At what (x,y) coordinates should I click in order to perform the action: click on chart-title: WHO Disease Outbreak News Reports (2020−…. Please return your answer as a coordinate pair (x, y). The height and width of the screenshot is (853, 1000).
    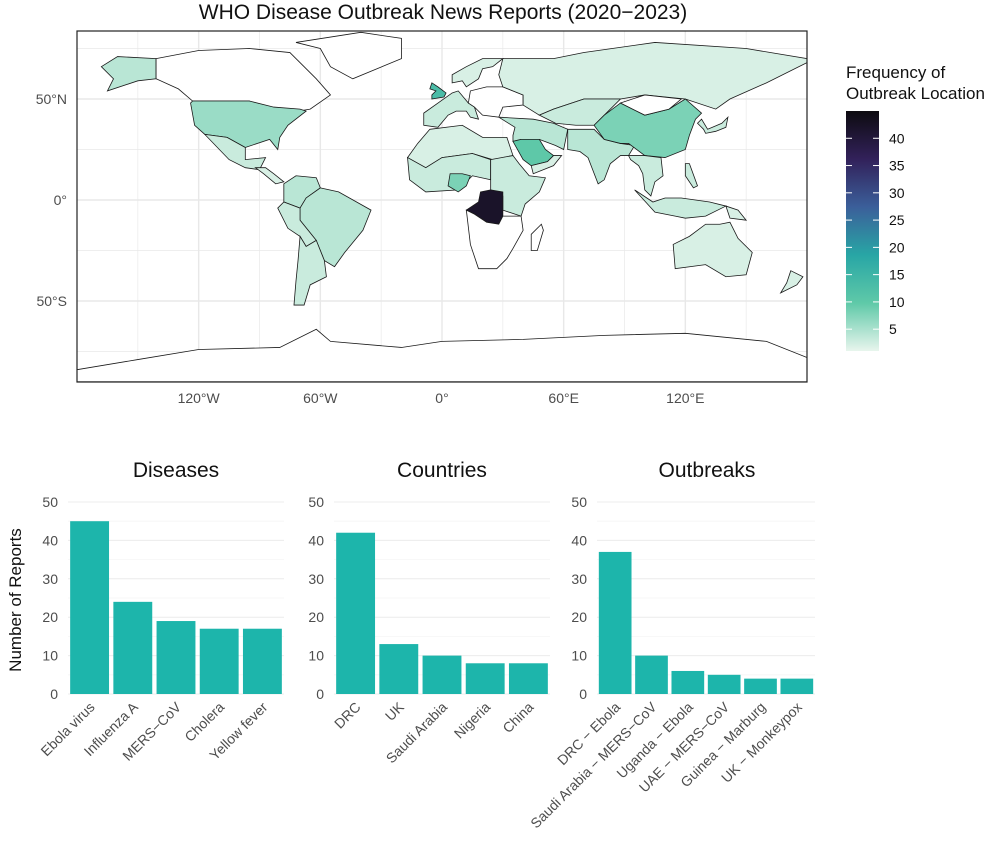
    Looking at the image, I should click on (443, 12).